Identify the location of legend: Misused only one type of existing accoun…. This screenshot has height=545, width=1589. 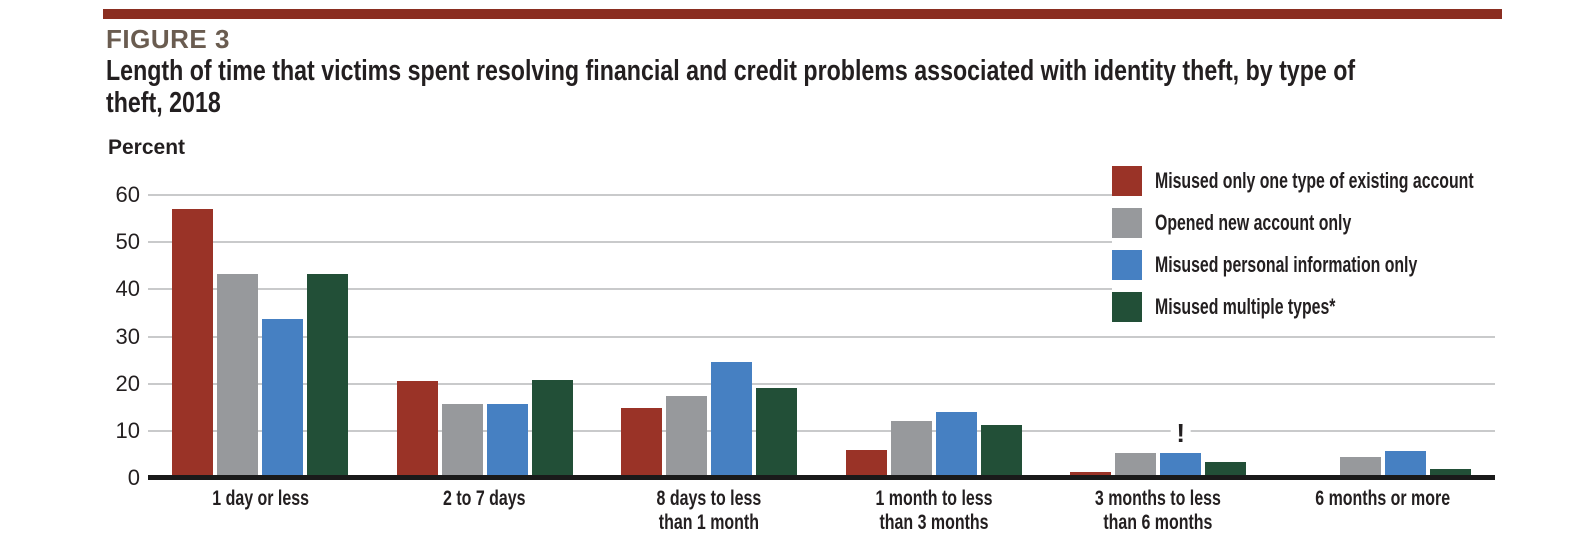
(1304, 244).